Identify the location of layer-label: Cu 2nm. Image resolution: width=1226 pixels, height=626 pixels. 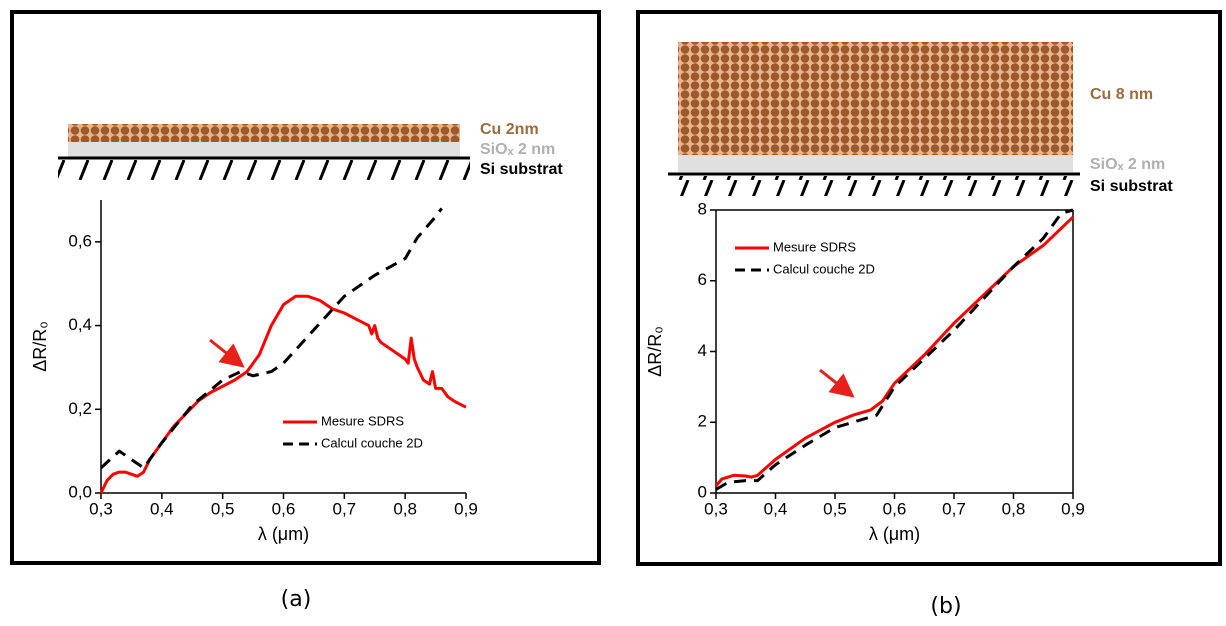
(509, 129).